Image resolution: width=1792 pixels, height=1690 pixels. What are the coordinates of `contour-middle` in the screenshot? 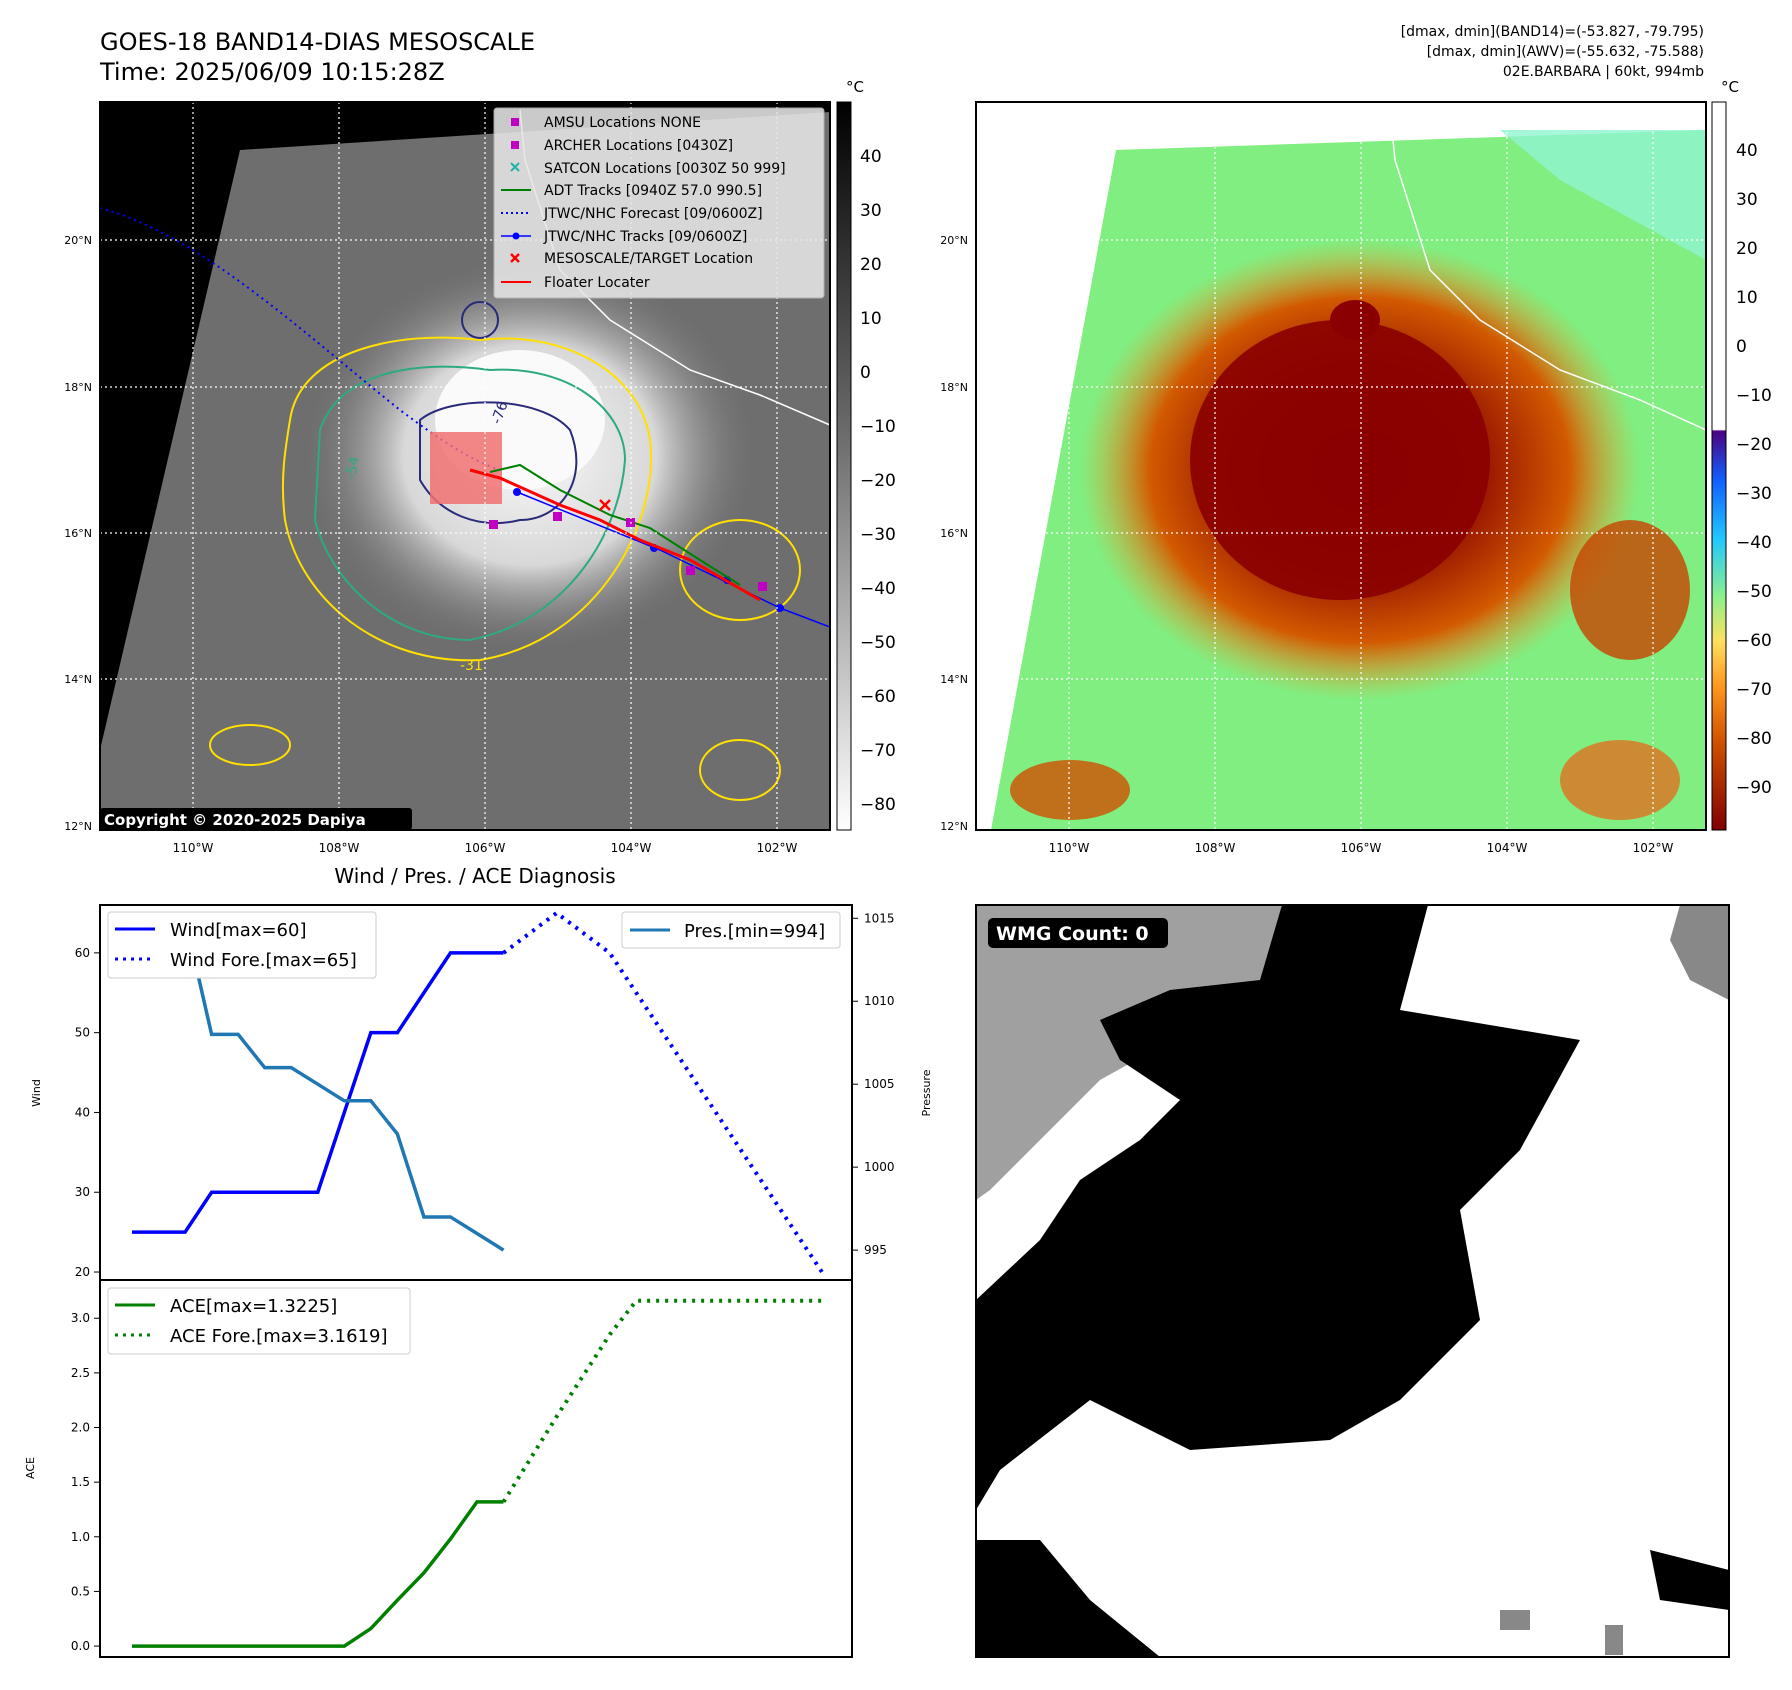 It's located at (470, 503).